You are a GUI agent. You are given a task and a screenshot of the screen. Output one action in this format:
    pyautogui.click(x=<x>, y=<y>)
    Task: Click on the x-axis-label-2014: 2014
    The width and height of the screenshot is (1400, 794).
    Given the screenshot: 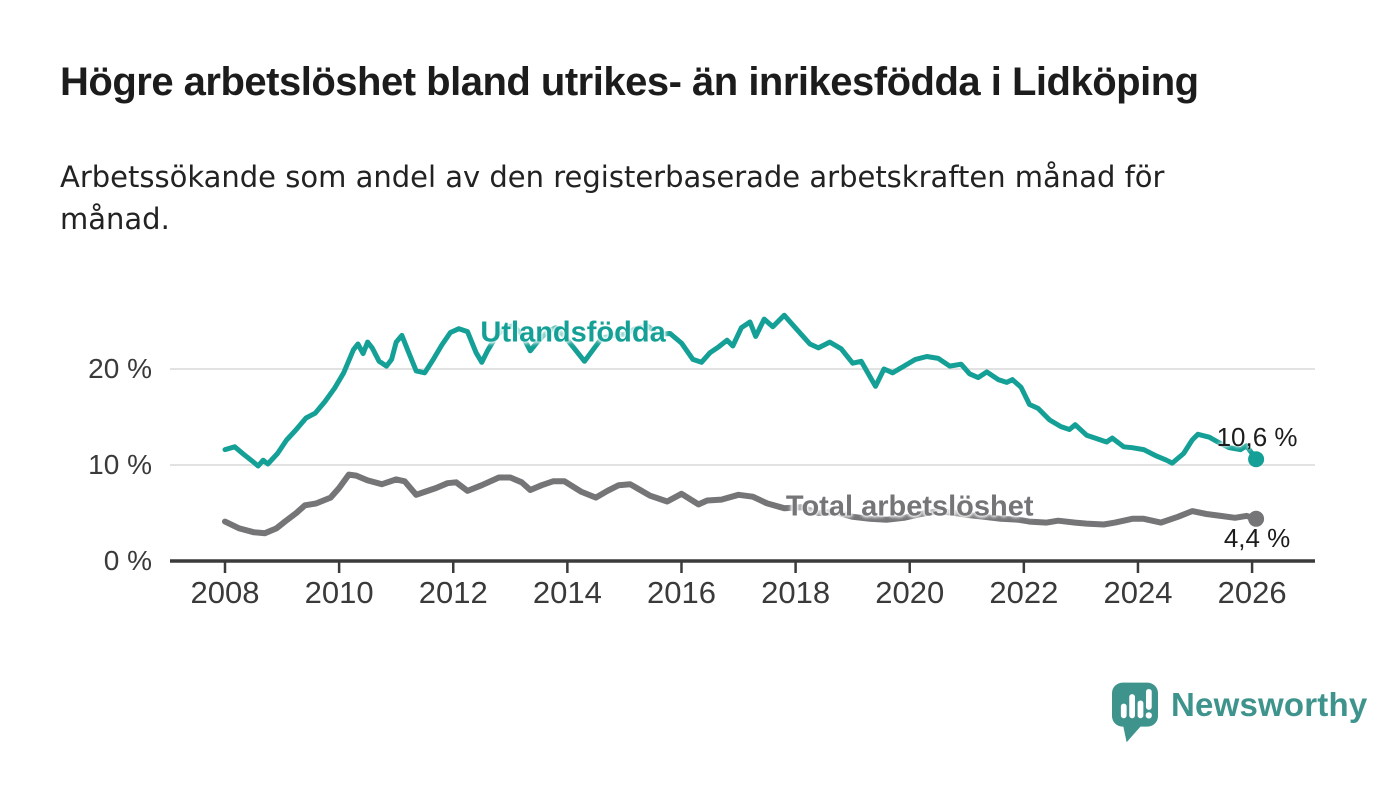 What is the action you would take?
    pyautogui.click(x=567, y=592)
    